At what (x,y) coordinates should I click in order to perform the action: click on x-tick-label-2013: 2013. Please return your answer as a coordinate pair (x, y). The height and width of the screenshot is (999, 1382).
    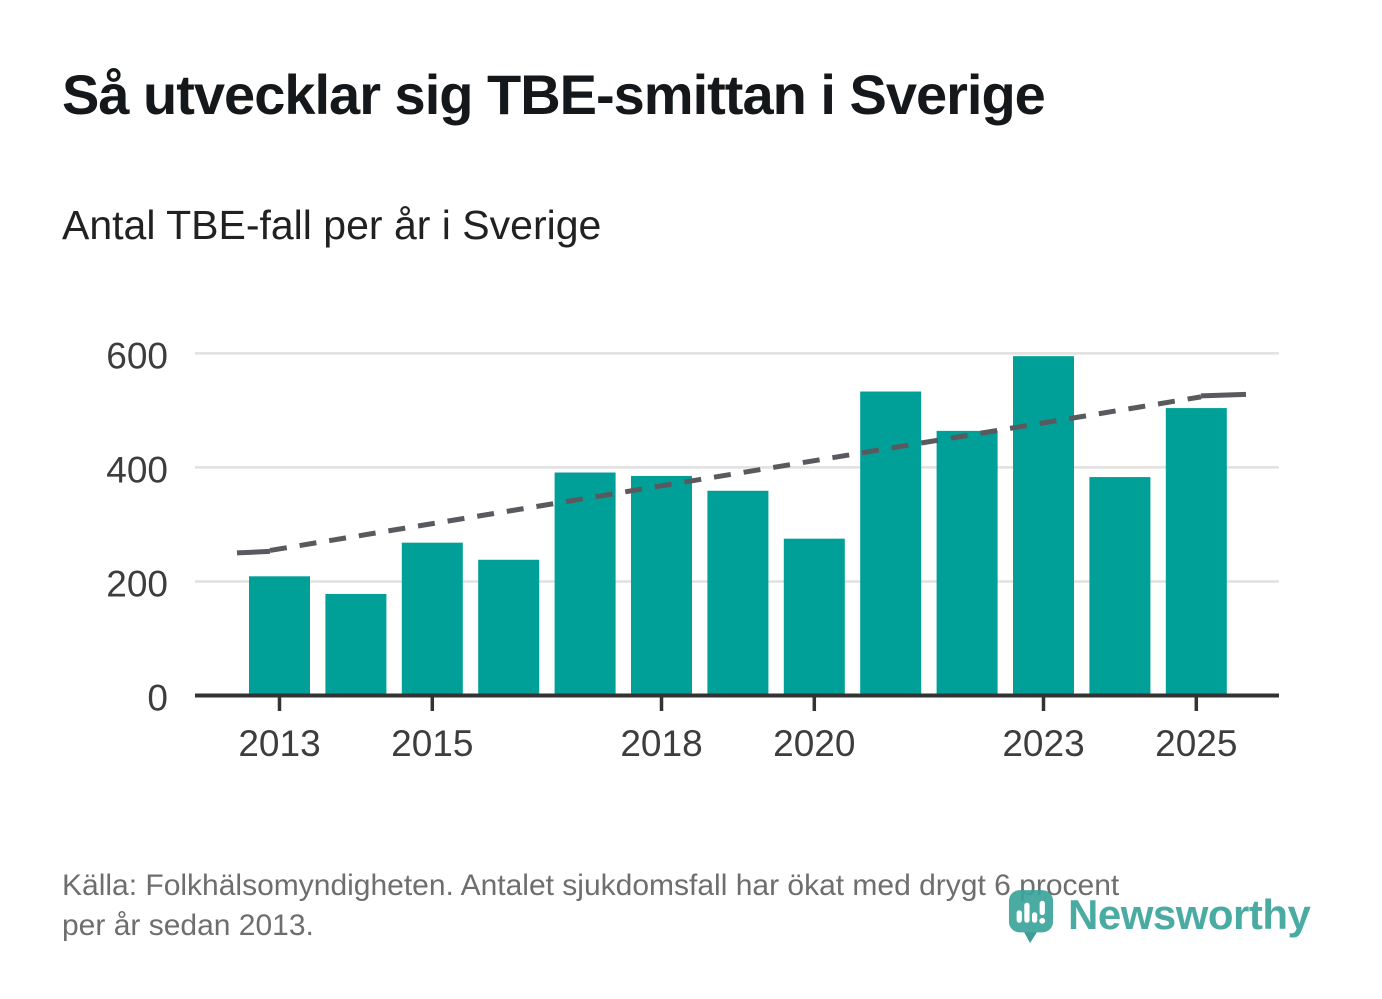
    Looking at the image, I should click on (279, 743).